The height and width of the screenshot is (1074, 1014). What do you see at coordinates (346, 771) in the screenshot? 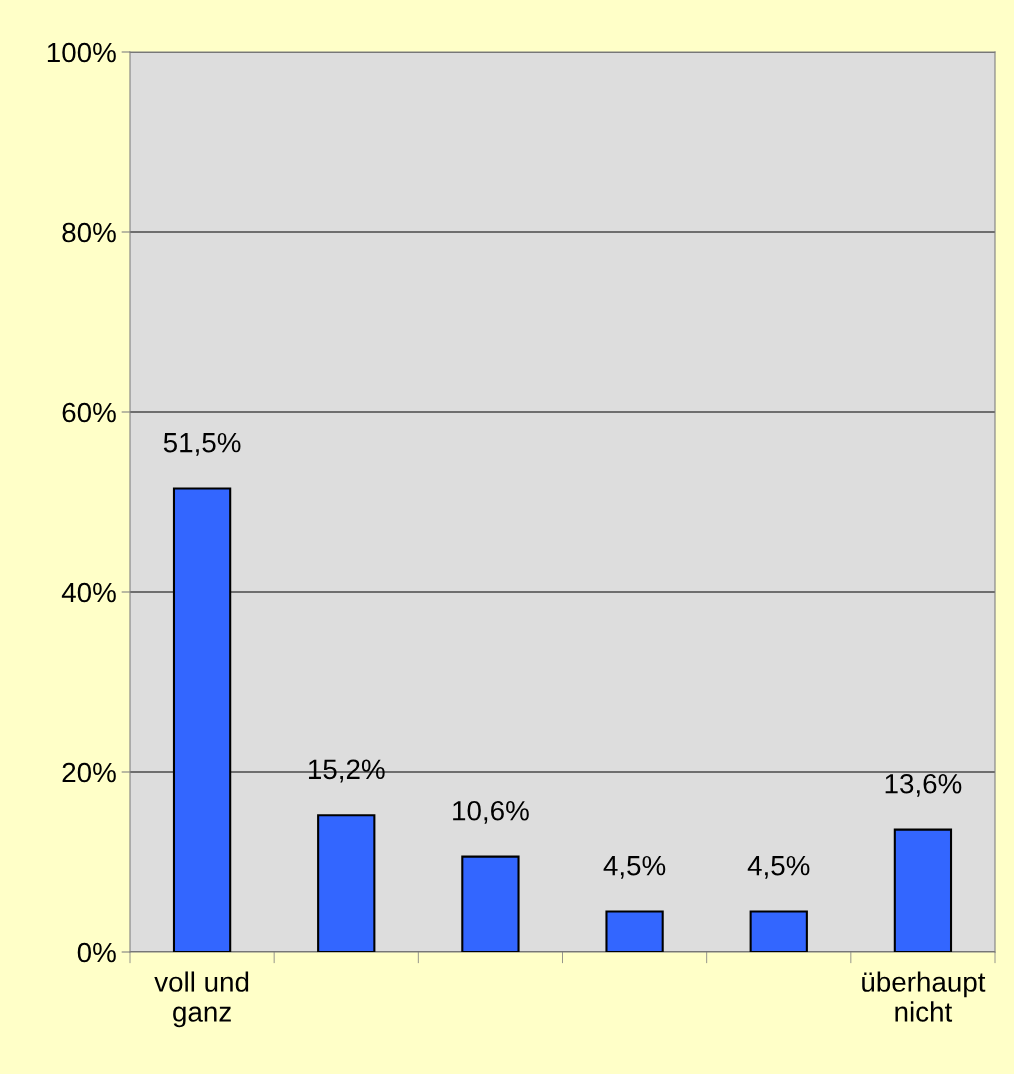
I see `data-label: 15,2%` at bounding box center [346, 771].